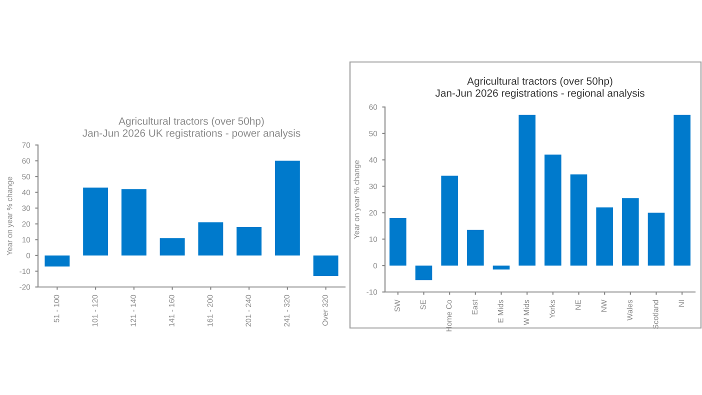 The image size is (702, 395). Describe the element at coordinates (191, 134) in the screenshot. I see `chart-subtitle: Jan-Jun 2026 UK registrations - power analysis` at that location.